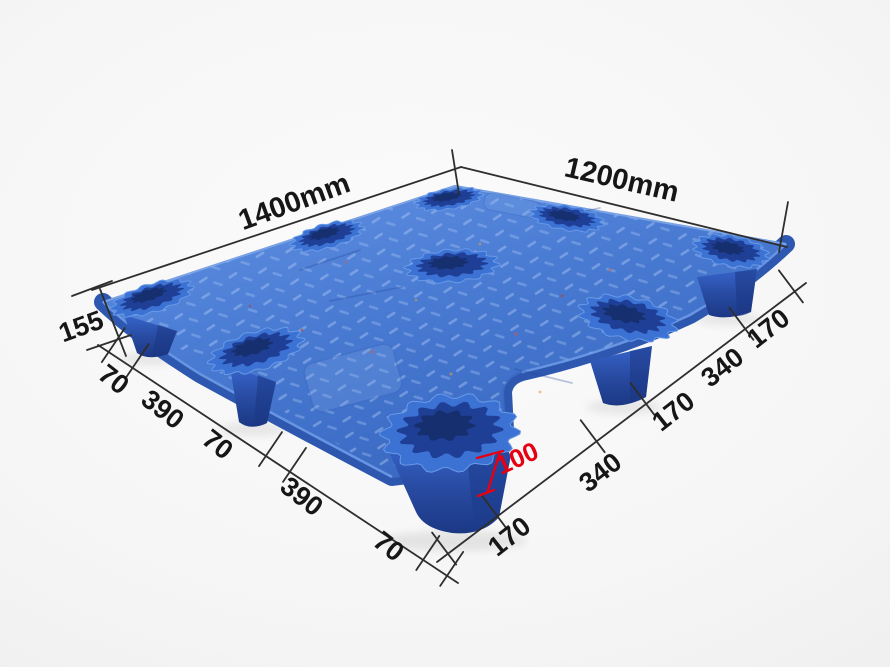  I want to click on red-foot-marker, so click(490, 473).